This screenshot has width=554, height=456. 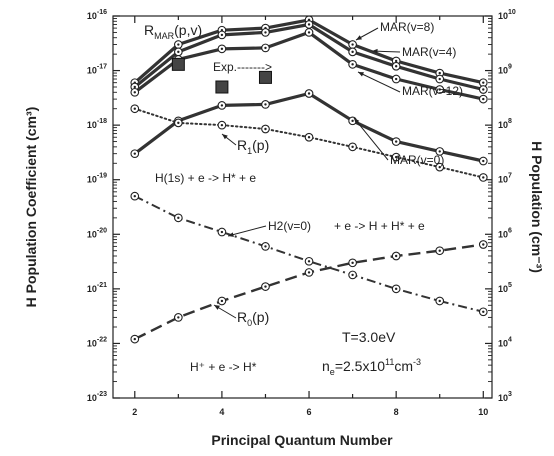 What do you see at coordinates (505, 288) in the screenshot?
I see `y2-tick-label: 10⁵` at bounding box center [505, 288].